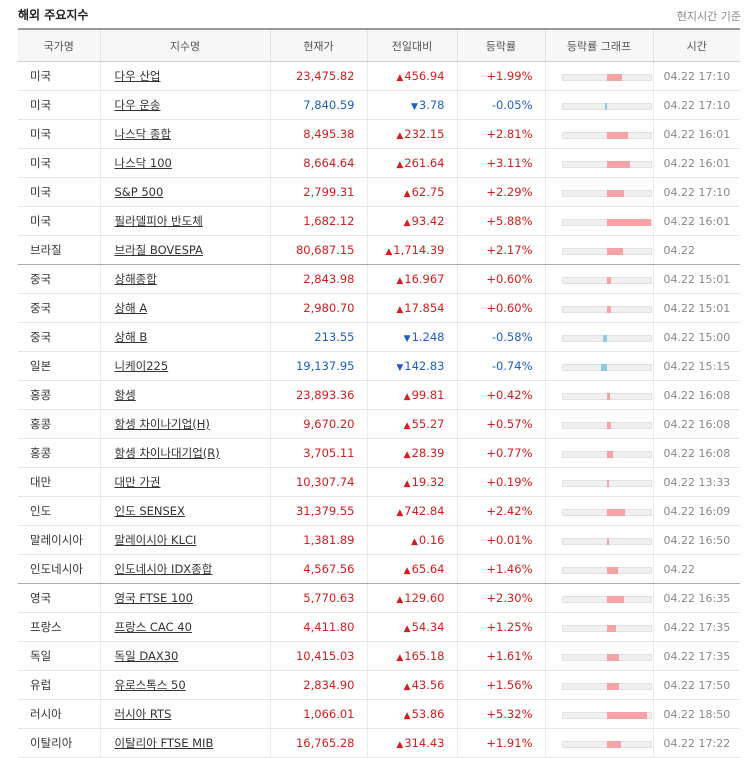 The width and height of the screenshot is (753, 758). I want to click on country-cell: 이탈리아, so click(59, 743).